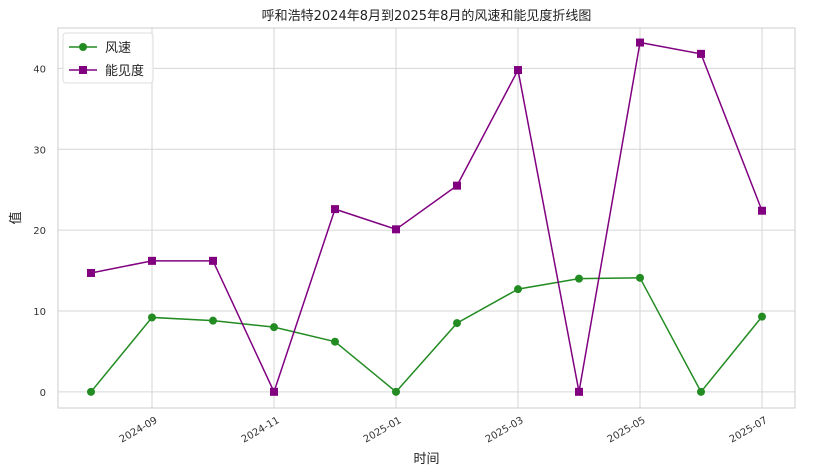  What do you see at coordinates (627, 430) in the screenshot?
I see `x-tick-label: 2025-05` at bounding box center [627, 430].